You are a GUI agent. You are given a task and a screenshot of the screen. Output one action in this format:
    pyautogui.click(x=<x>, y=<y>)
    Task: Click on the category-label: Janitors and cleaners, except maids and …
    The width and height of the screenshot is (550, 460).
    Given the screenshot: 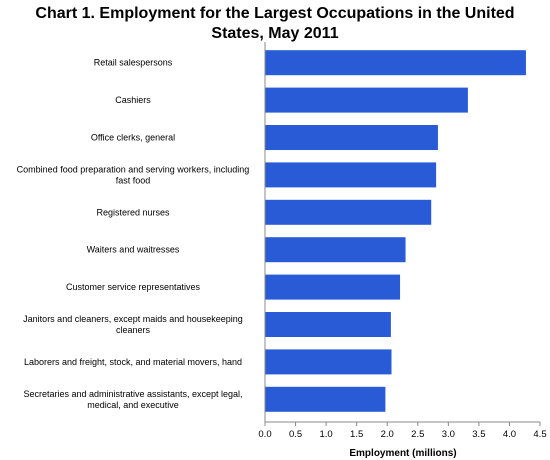 What is the action you would take?
    pyautogui.click(x=133, y=324)
    